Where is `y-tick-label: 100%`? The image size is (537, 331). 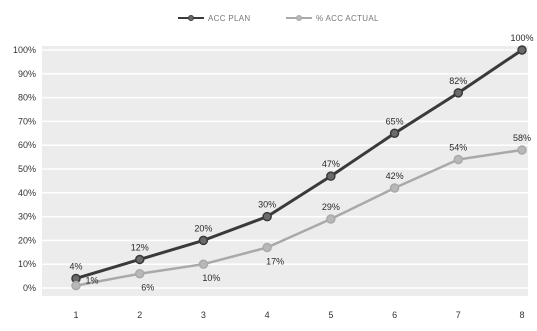 y-tick-label: 100% is located at coordinates (24, 50).